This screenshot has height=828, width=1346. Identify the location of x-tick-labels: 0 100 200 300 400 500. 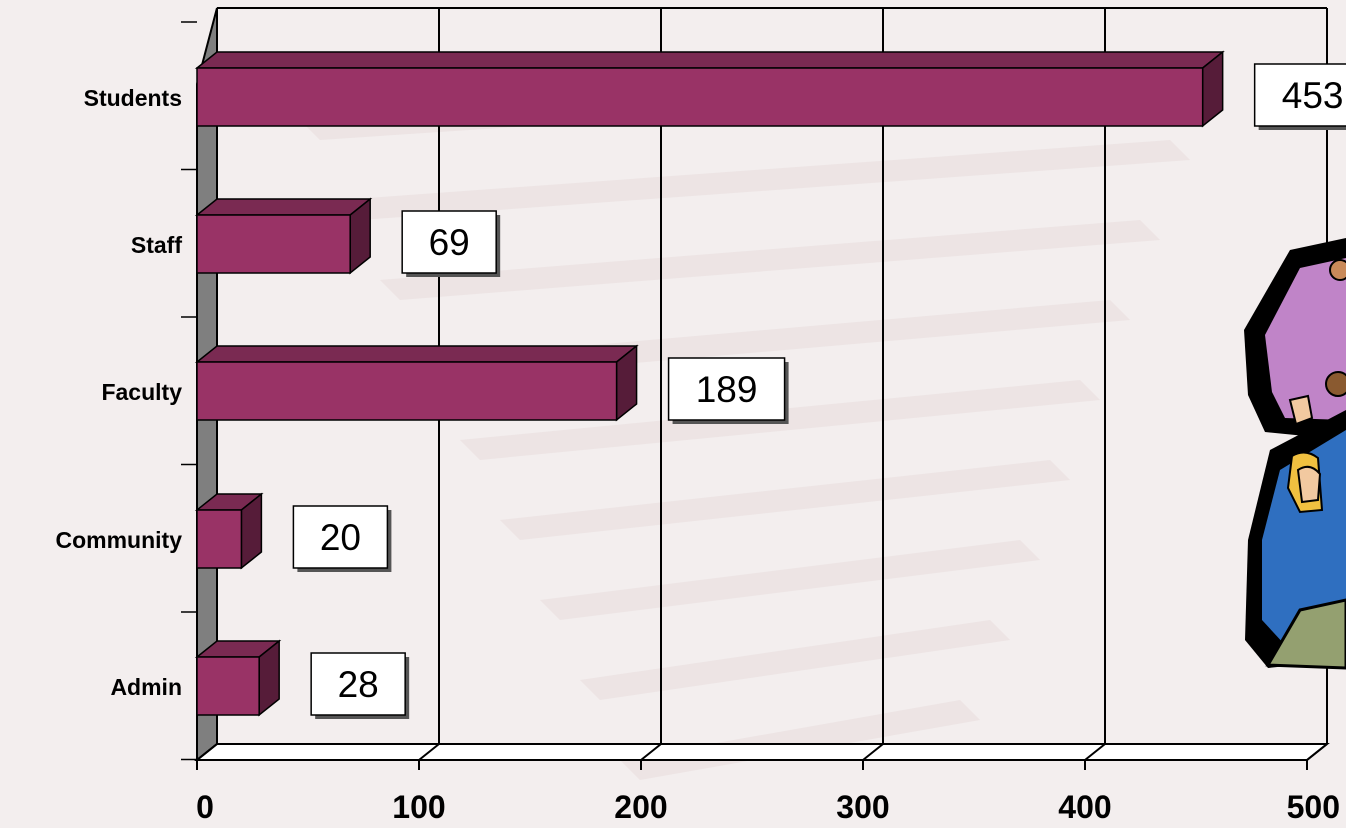
(768, 807).